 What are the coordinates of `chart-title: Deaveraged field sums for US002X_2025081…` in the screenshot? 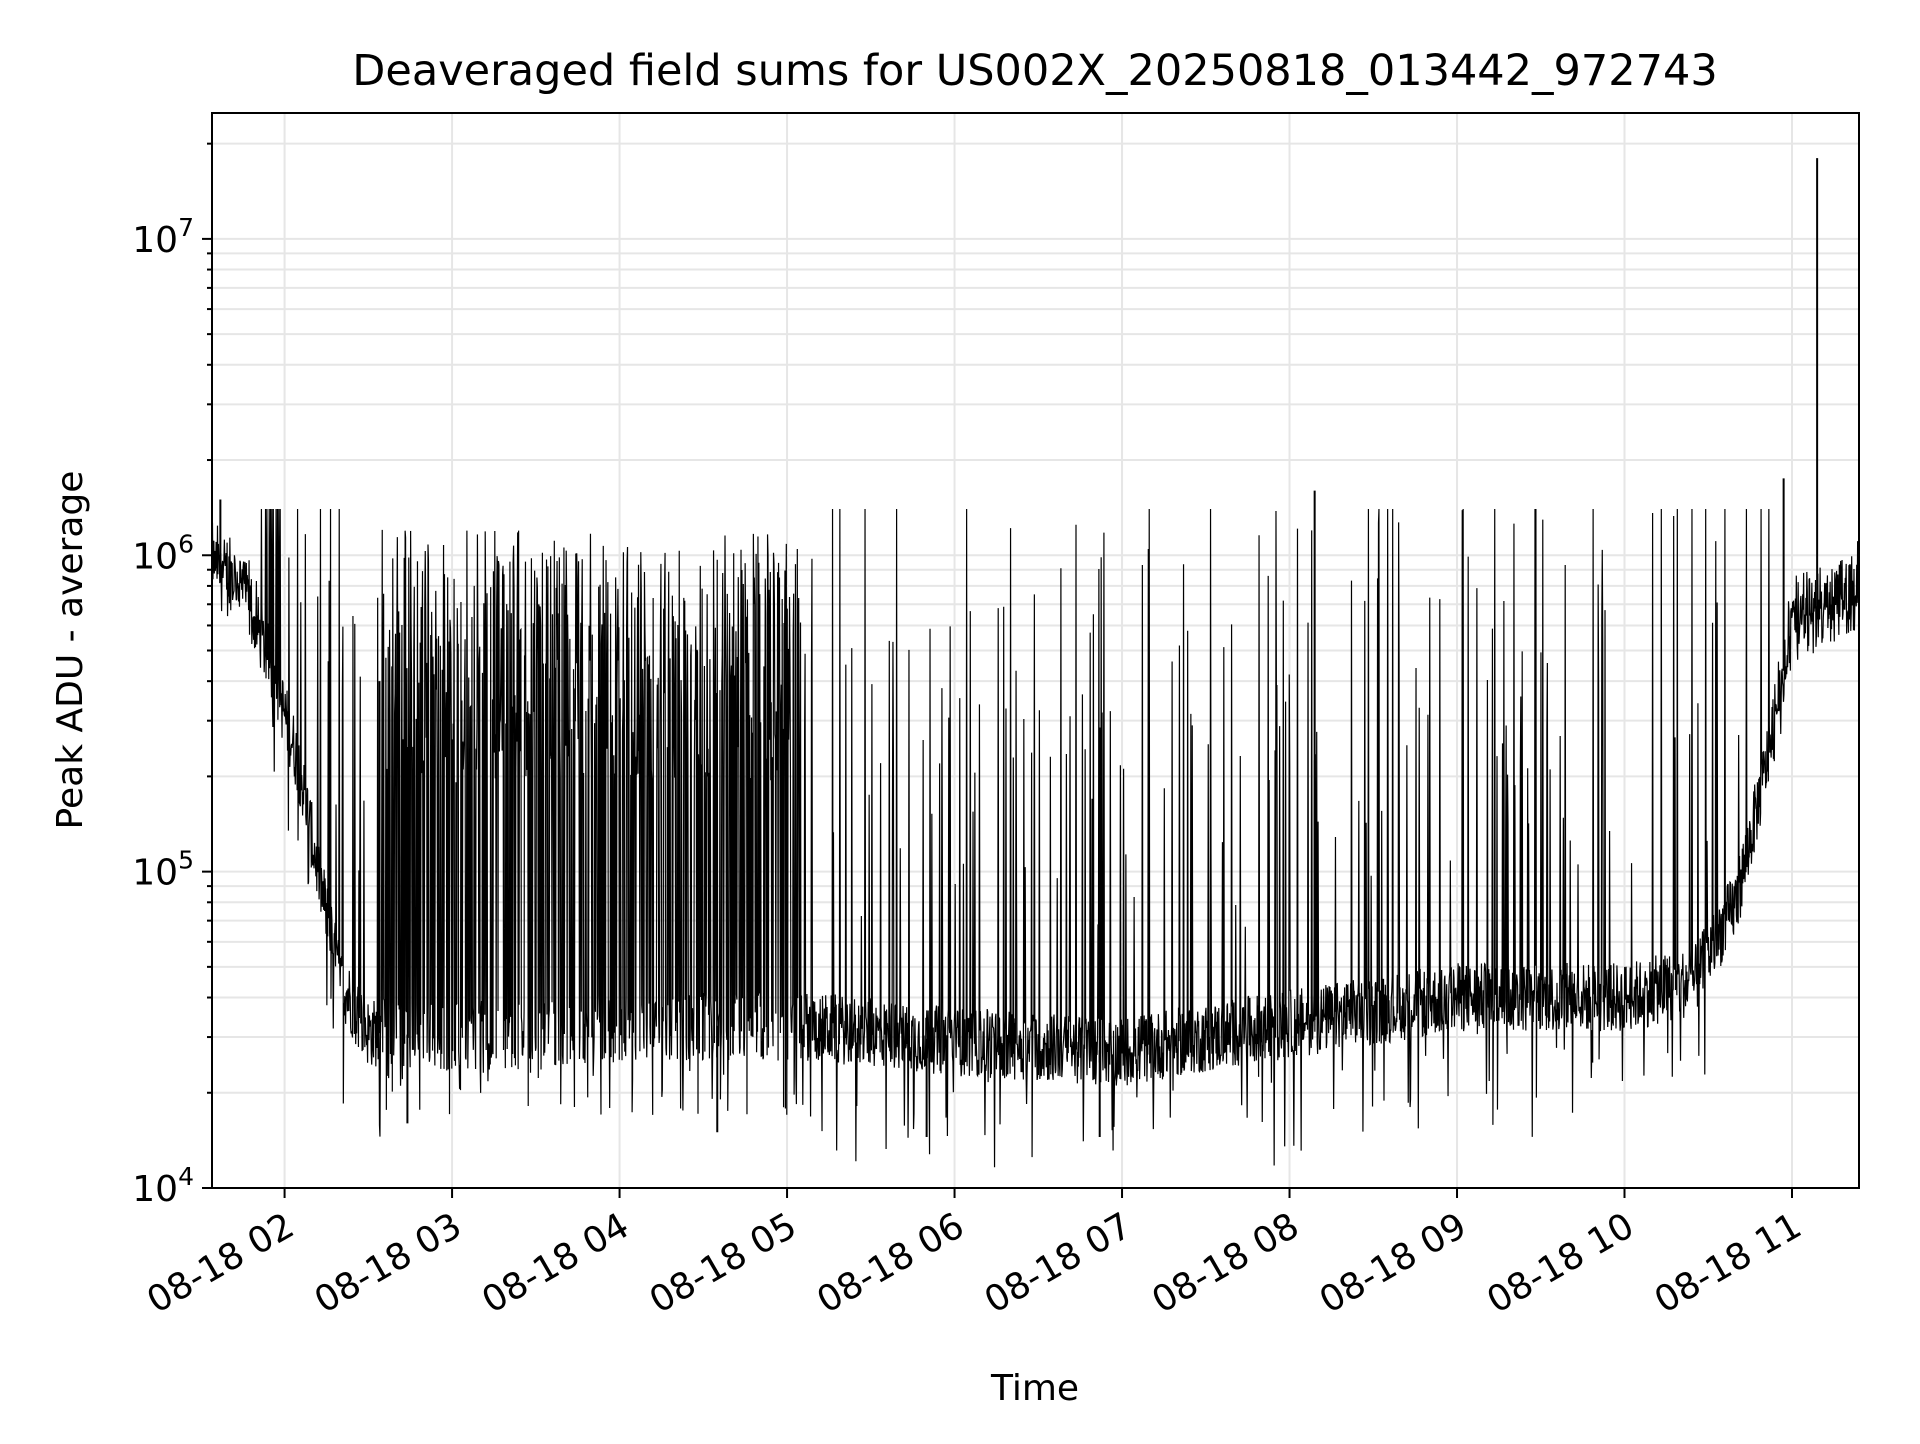 It's located at (1034, 71).